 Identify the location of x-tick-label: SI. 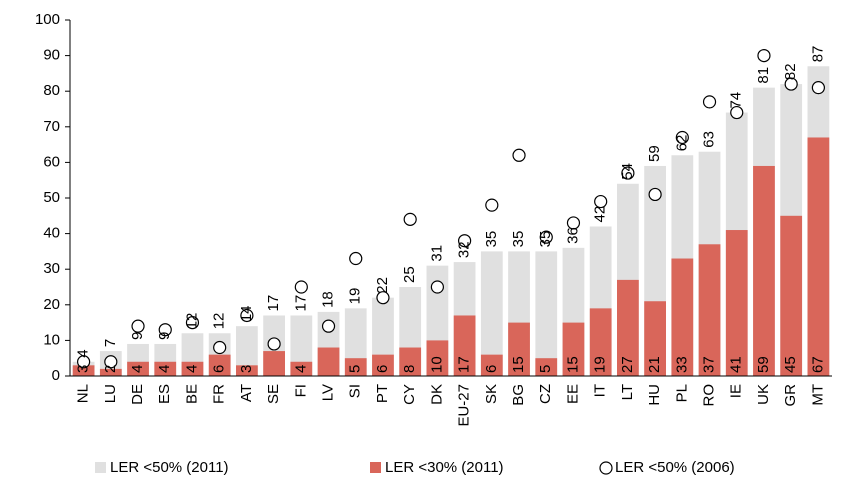
(355, 391).